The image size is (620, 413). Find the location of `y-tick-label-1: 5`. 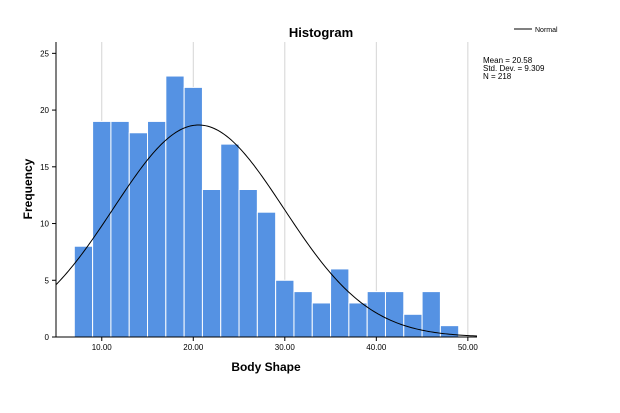

y-tick-label-1: 5 is located at coordinates (47, 280).